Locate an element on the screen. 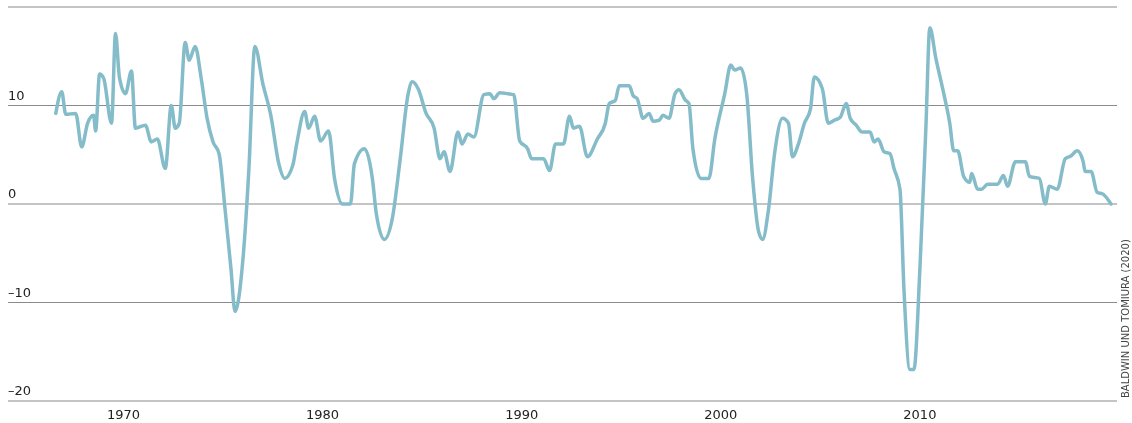  text: BALDWIN UND TOMIURA (2020) is located at coordinates (1125, 318).